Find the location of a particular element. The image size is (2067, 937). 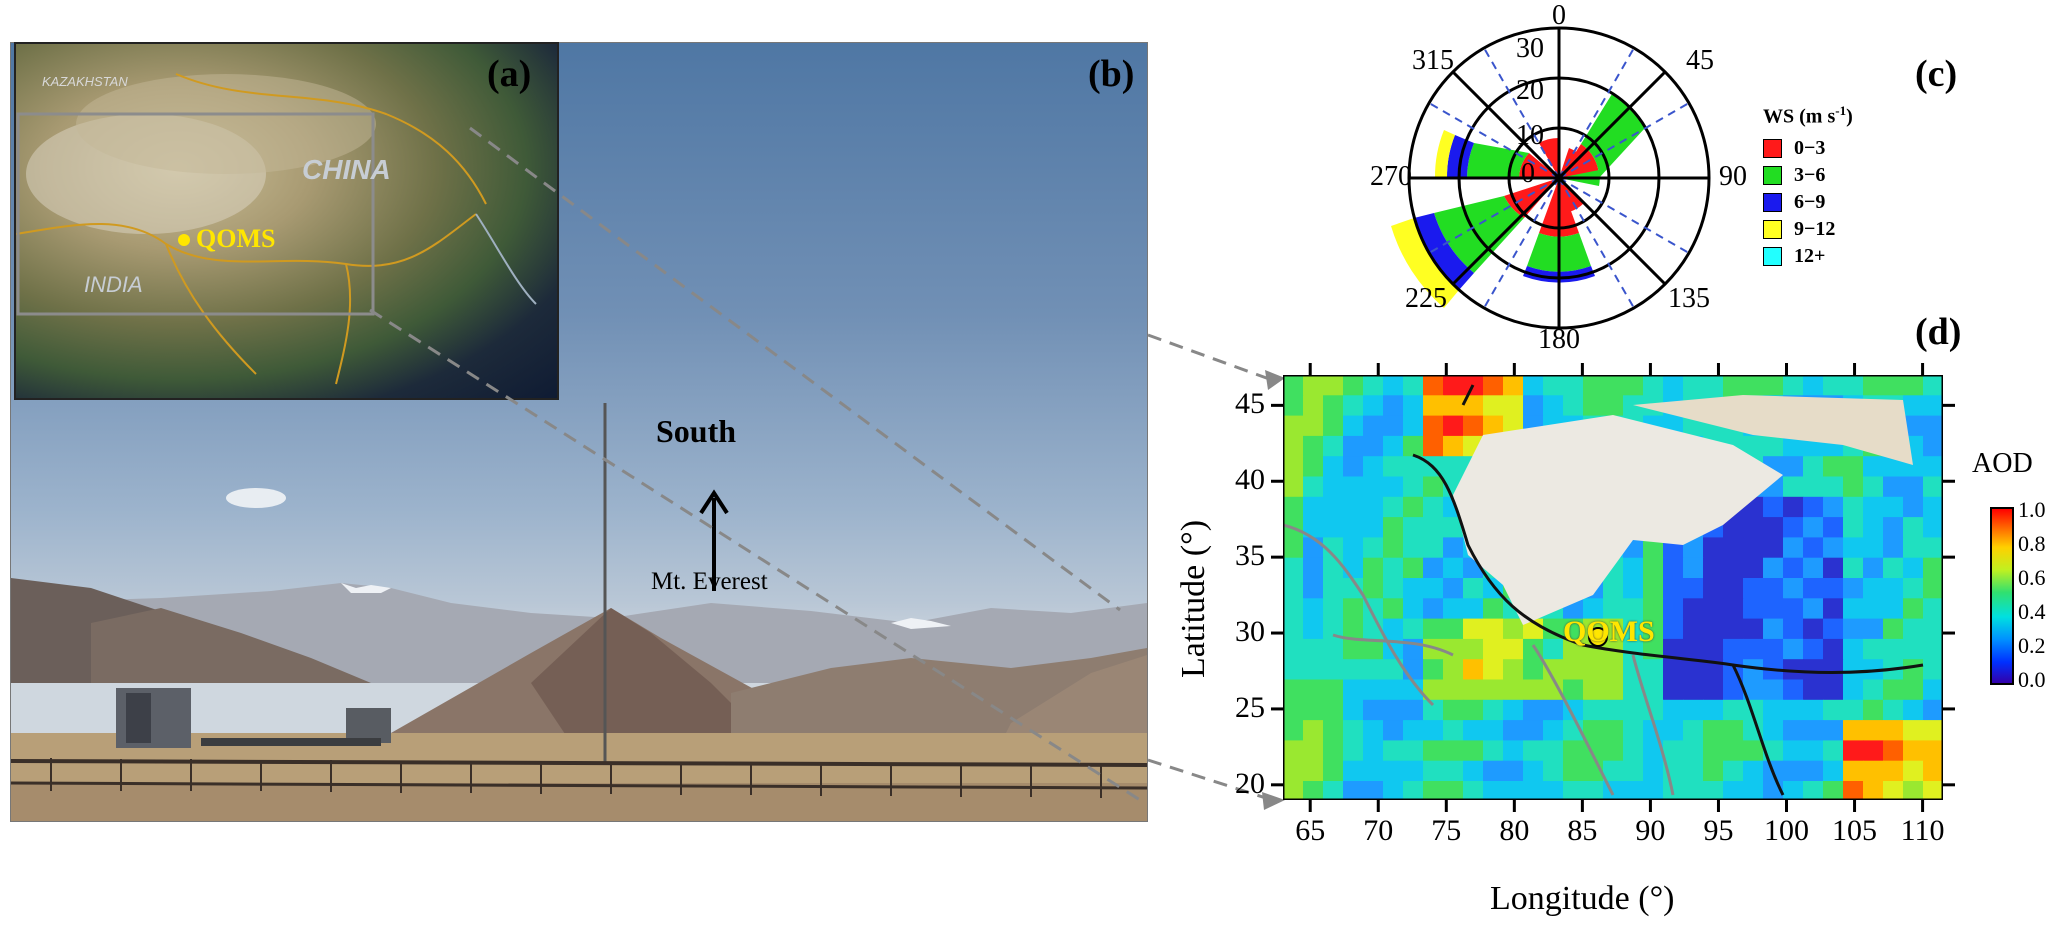

colorbar-tick-label: 0.8 is located at coordinates (2032, 543).